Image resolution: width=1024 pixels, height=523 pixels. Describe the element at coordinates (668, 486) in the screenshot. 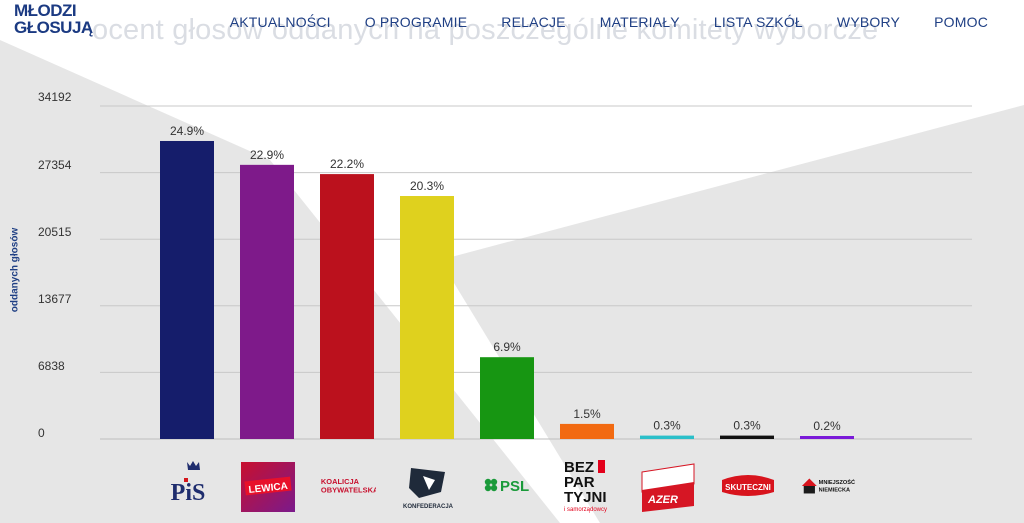

I see `azer-logo: AZER` at that location.